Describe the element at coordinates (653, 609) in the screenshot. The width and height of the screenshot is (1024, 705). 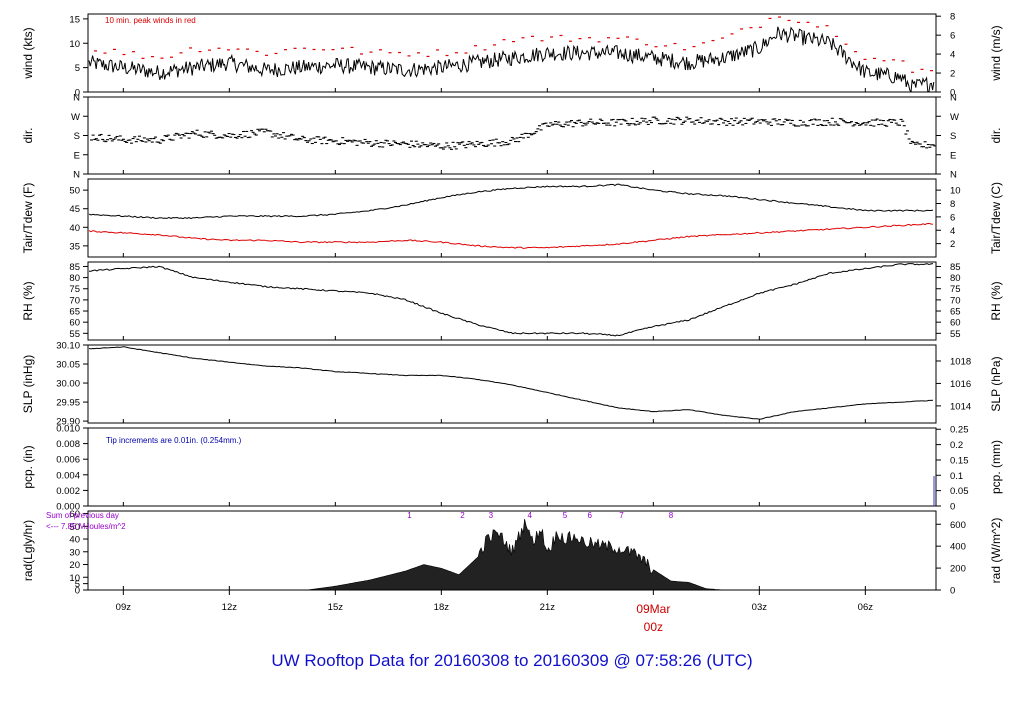
I see `x-date-label: 09Mar` at that location.